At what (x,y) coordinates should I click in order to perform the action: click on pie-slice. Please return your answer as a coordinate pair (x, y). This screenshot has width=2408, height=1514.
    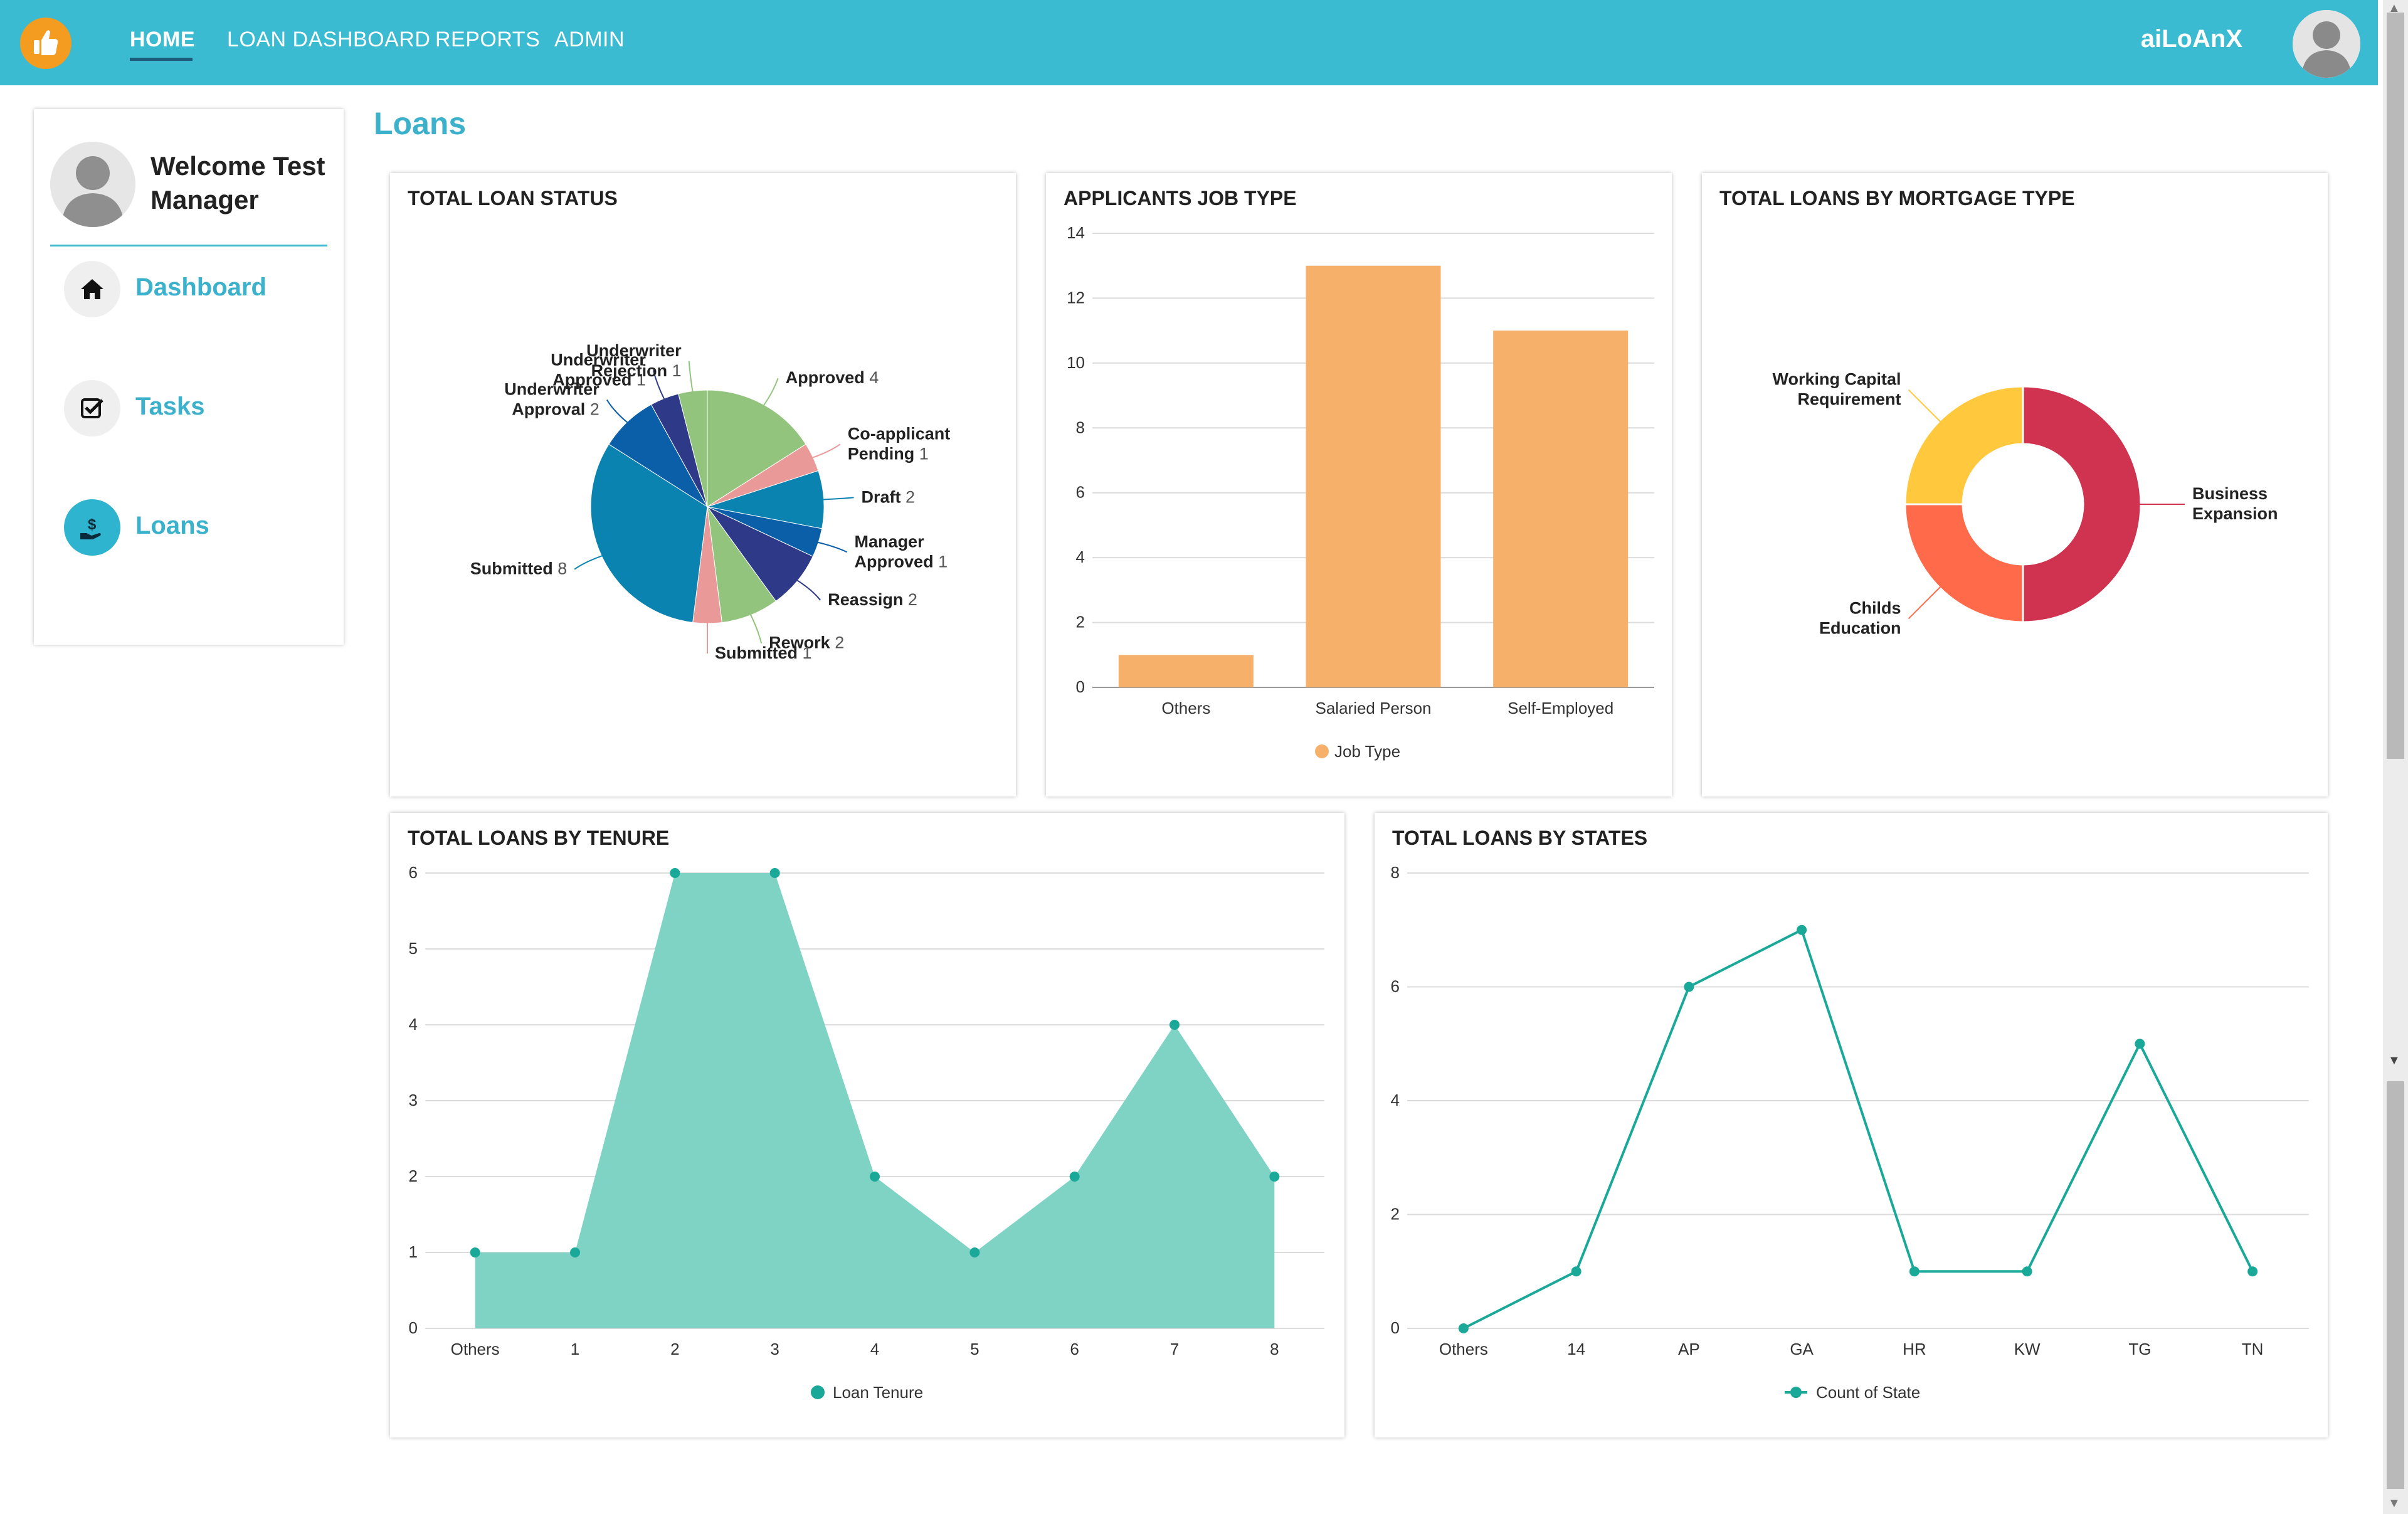
    Looking at the image, I should click on (760, 554).